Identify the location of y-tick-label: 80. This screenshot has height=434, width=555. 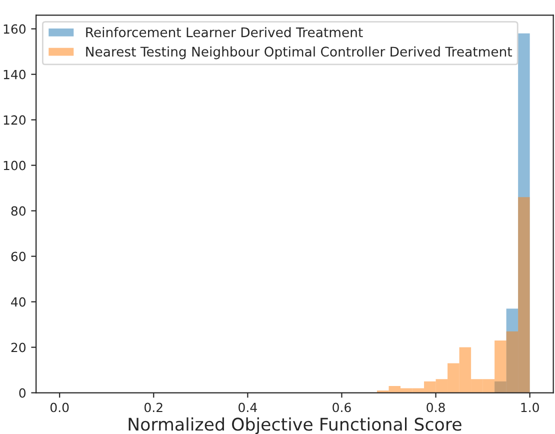
(18, 211).